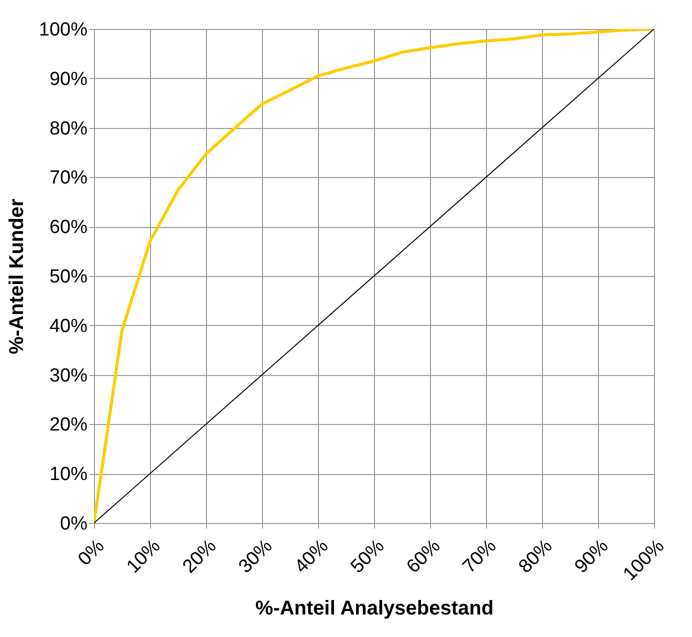 This screenshot has height=637, width=692. What do you see at coordinates (68, 227) in the screenshot?
I see `y-tick-label: 60%` at bounding box center [68, 227].